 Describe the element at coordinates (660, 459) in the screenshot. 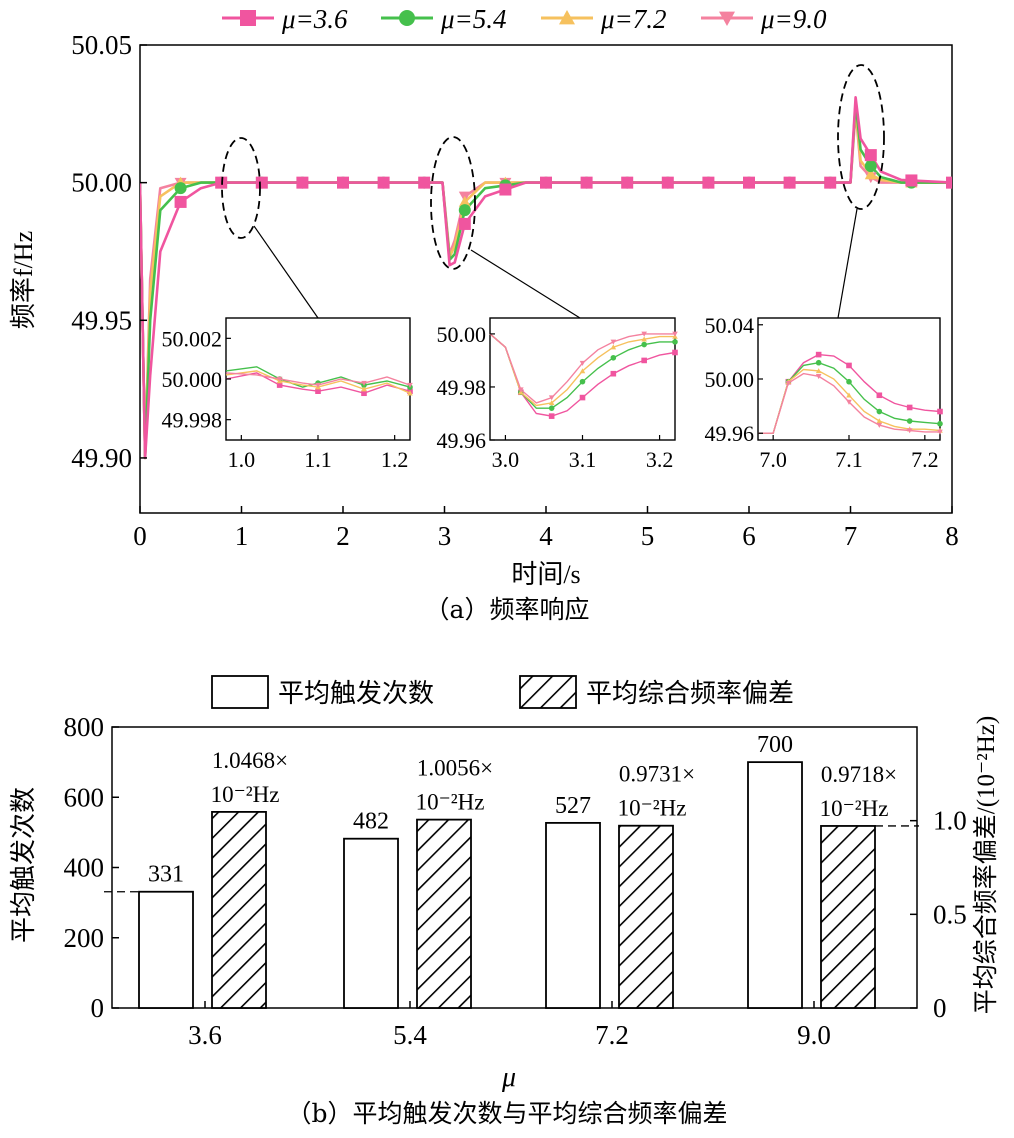

I see `inset-x-tick-label-1-2: 3.2` at that location.